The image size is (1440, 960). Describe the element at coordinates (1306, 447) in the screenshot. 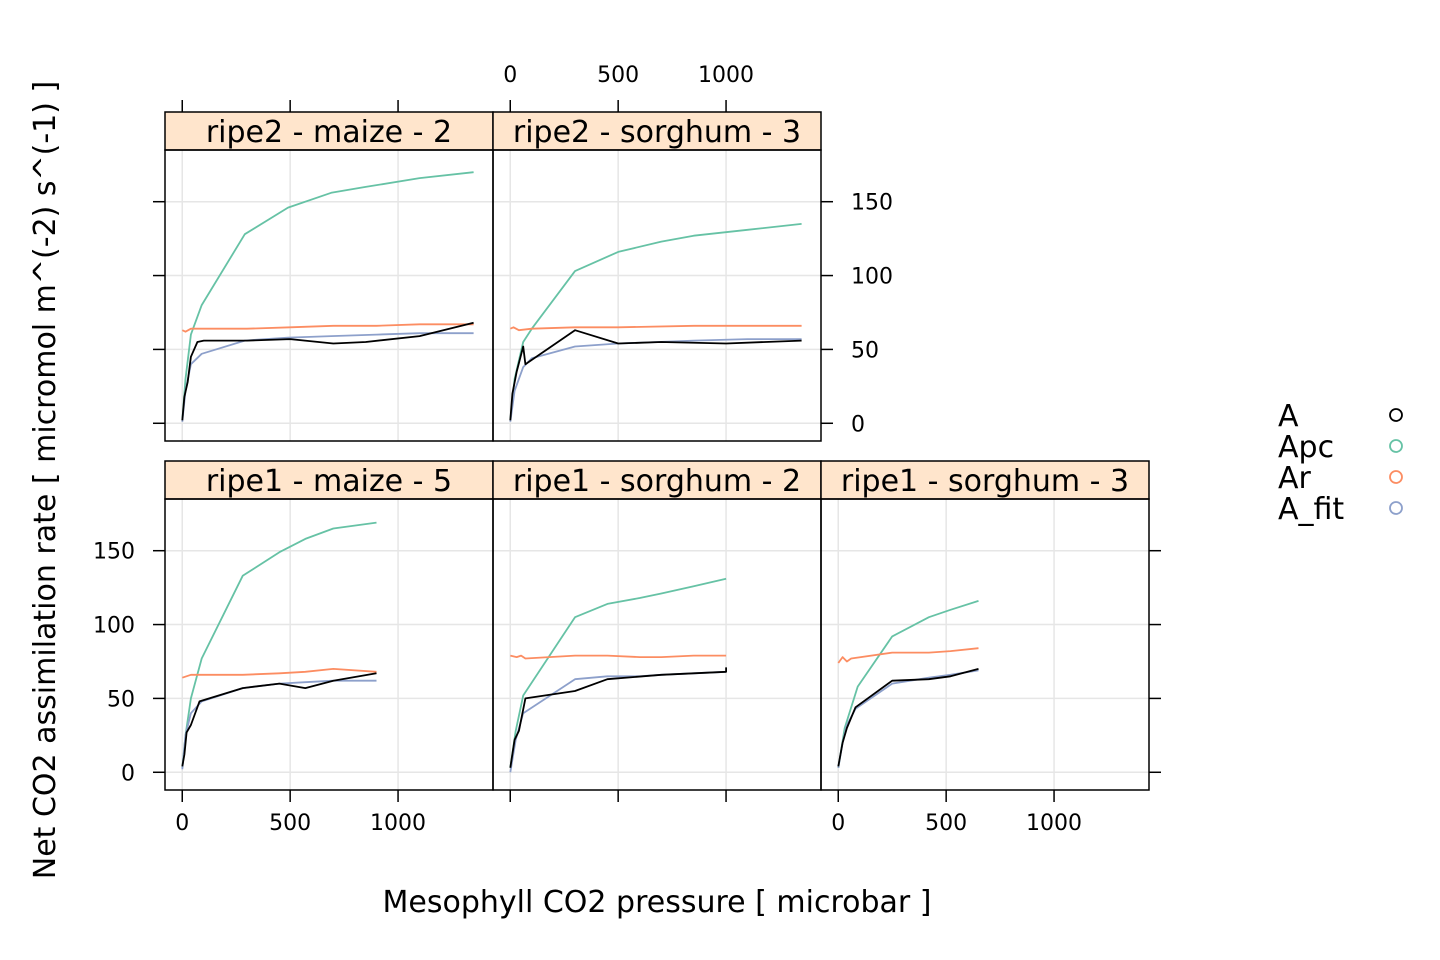

I see `legend-label-apc: Apc` at that location.